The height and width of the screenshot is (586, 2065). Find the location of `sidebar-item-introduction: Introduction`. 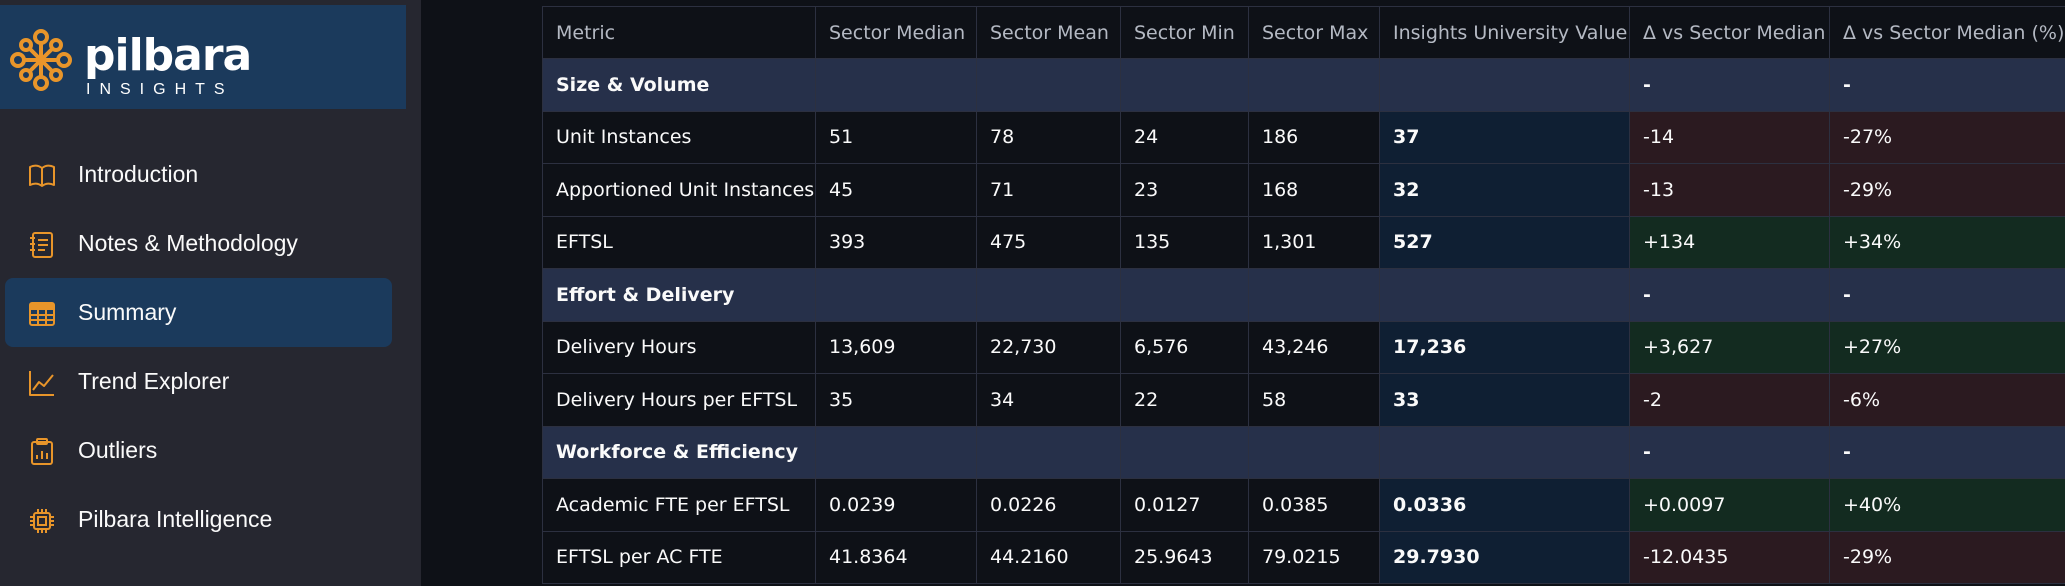

sidebar-item-introduction: Introduction is located at coordinates (198, 174).